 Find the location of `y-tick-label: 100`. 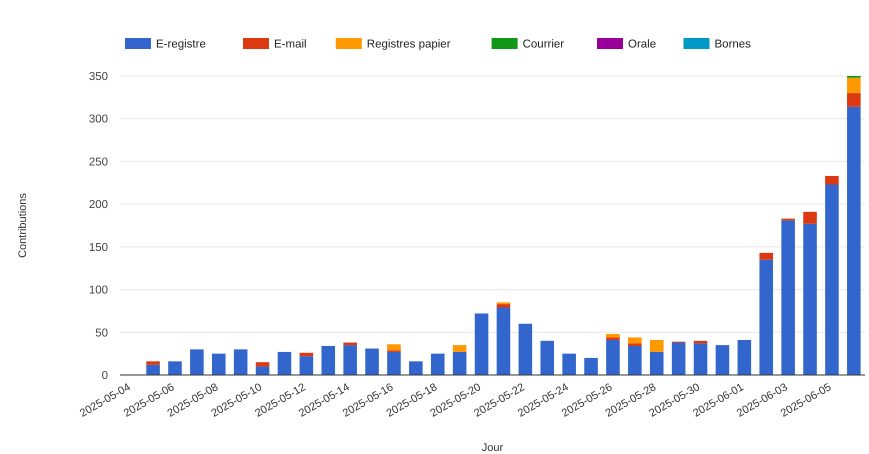

y-tick-label: 100 is located at coordinates (98, 290).